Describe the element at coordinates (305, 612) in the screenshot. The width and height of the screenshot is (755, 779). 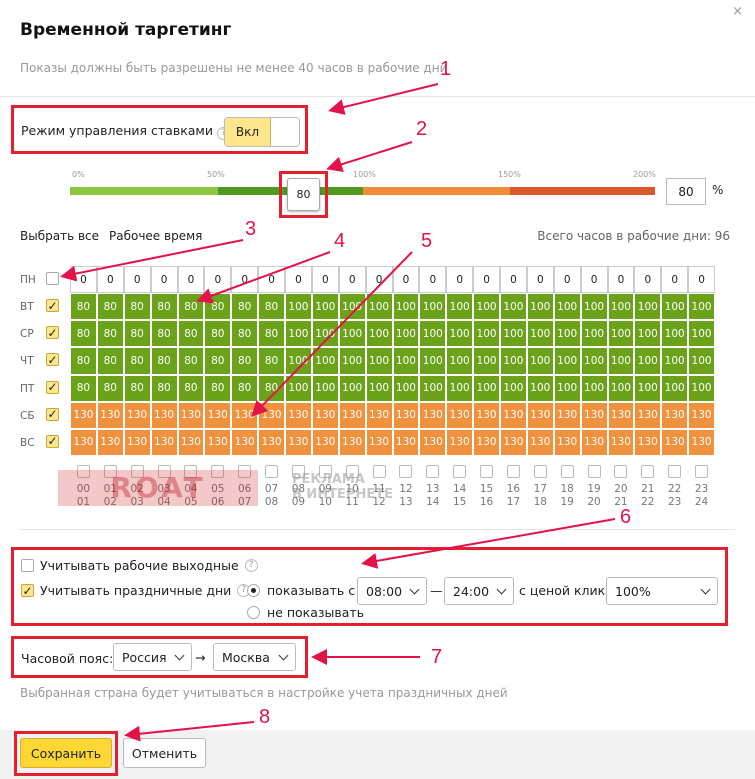
I see `hide-radio-option: не показывать` at that location.